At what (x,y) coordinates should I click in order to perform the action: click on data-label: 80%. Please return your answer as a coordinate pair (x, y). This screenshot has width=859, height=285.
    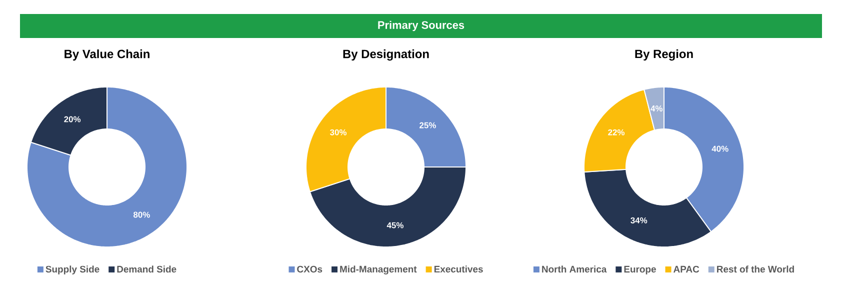
    Looking at the image, I should click on (141, 215).